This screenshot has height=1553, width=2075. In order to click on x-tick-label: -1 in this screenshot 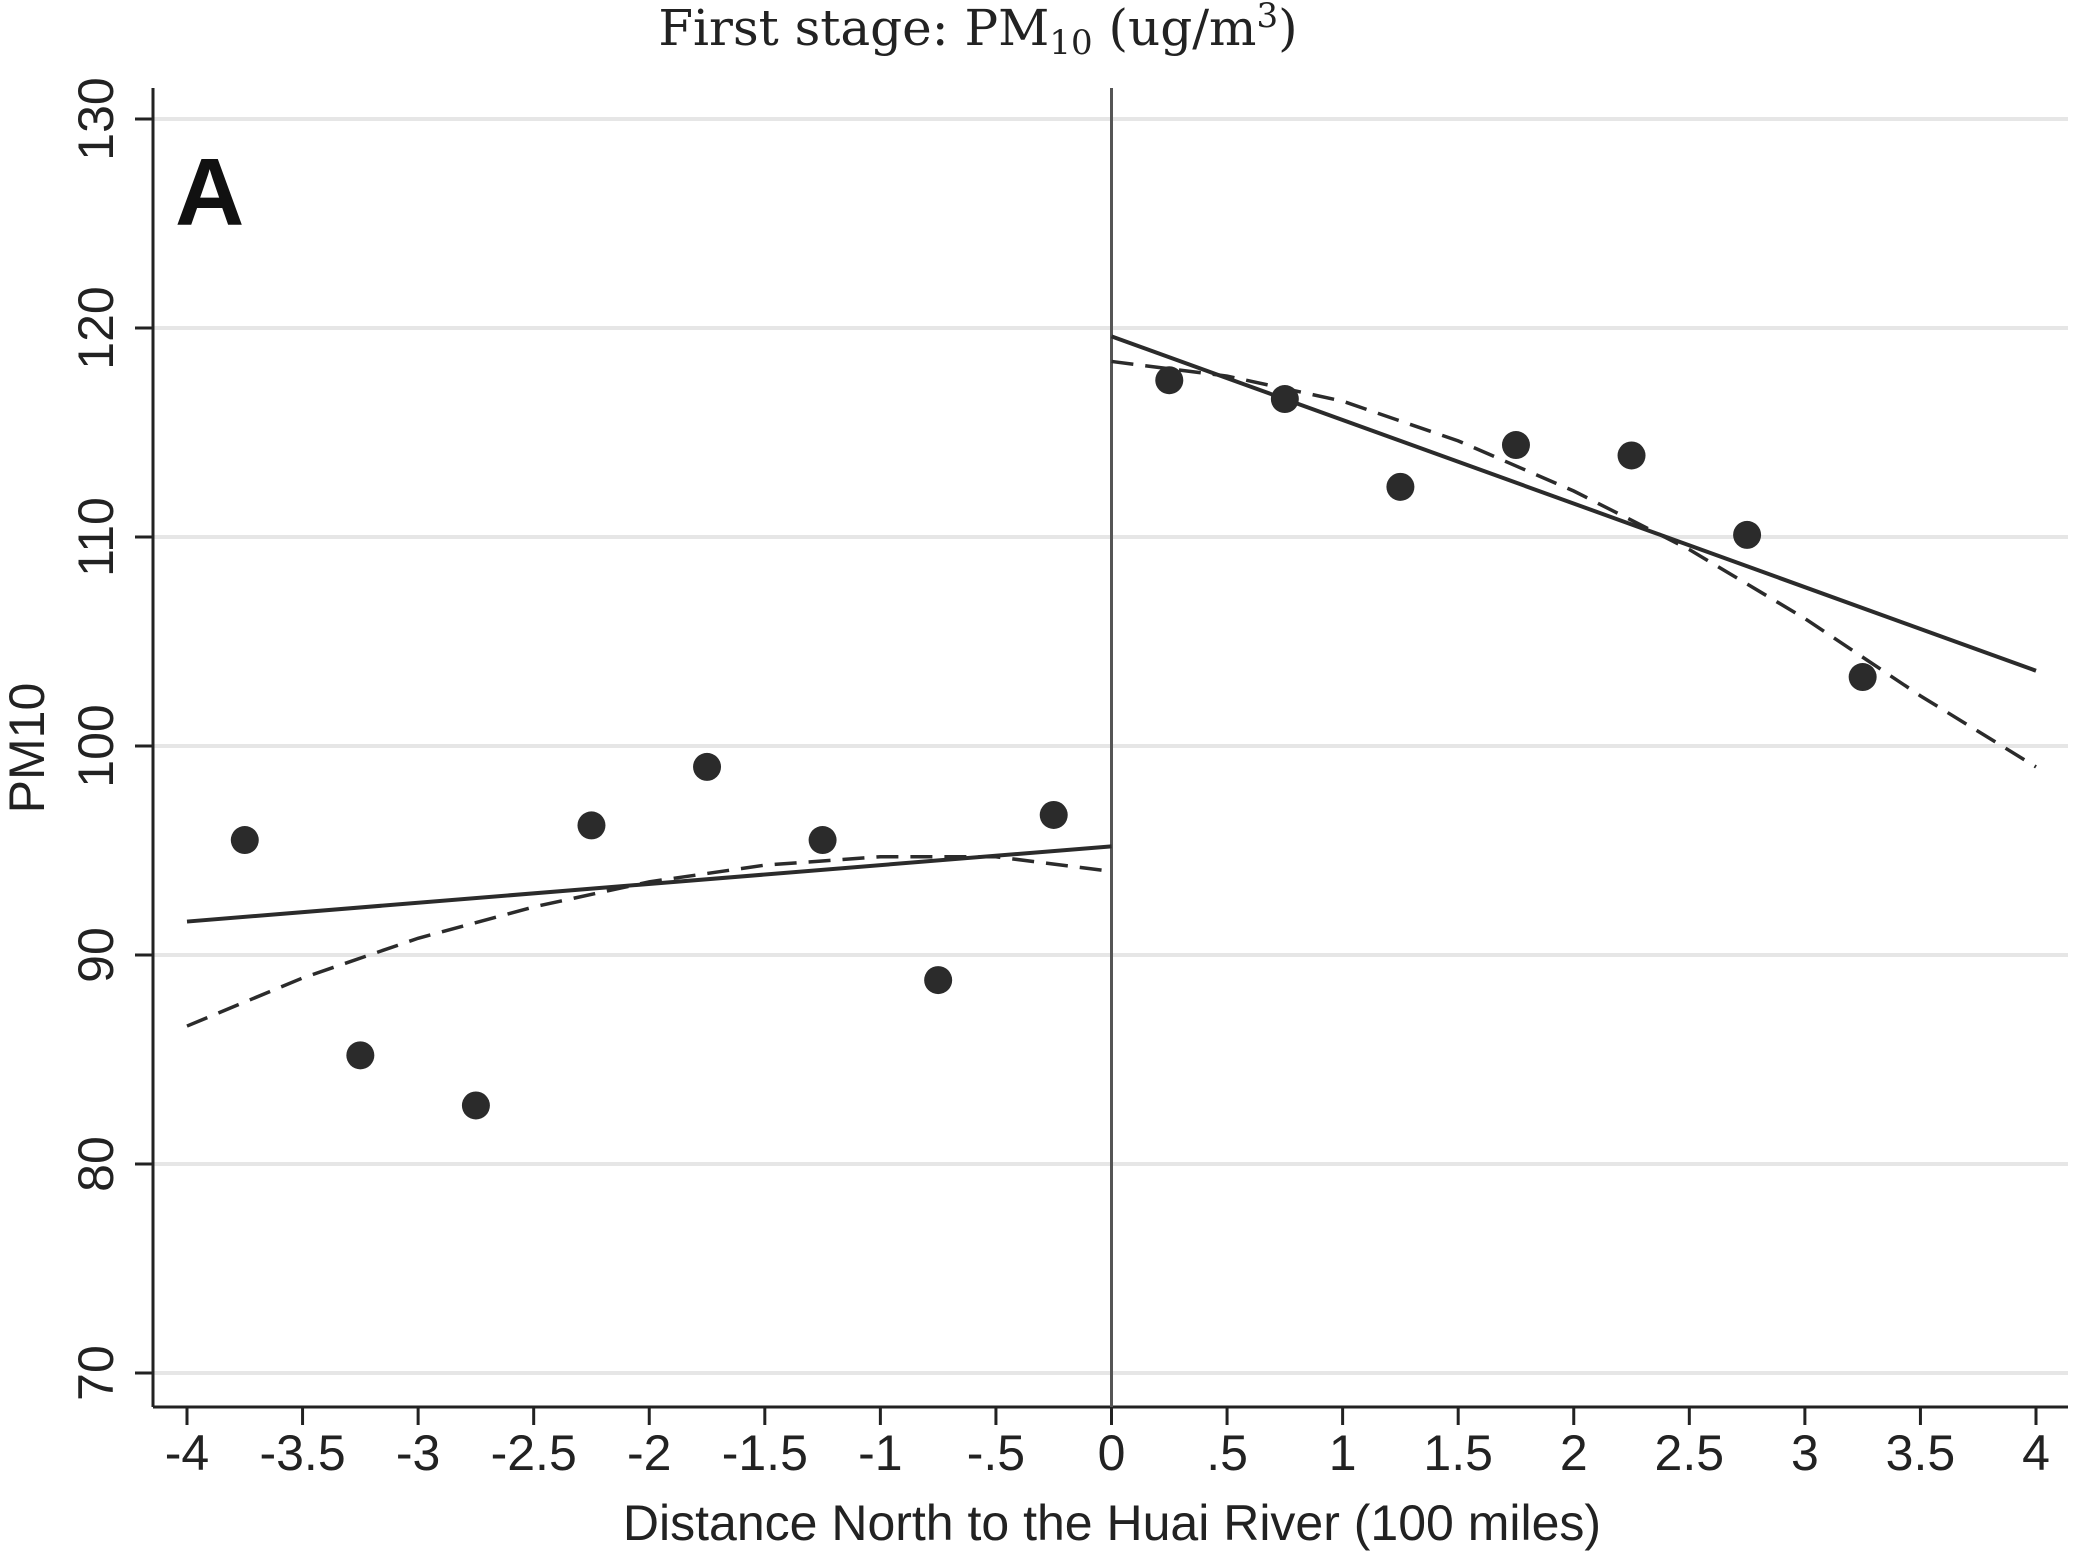, I will do `click(880, 1453)`.